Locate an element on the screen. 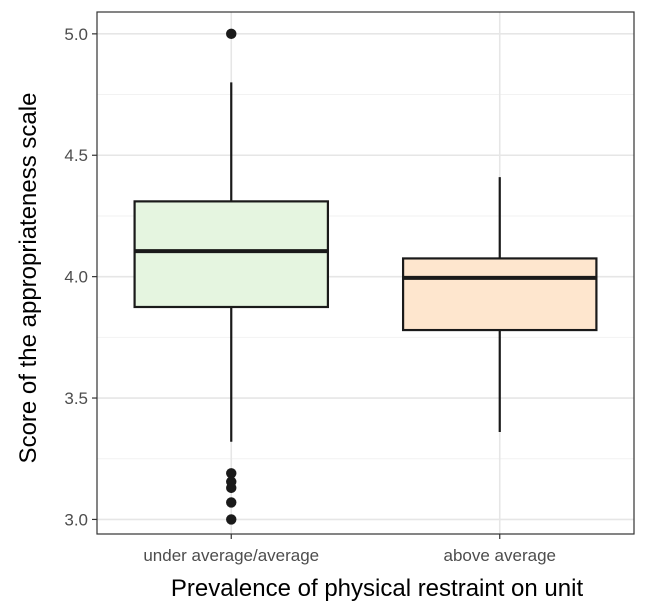  y-tick-label: 4.0 is located at coordinates (76, 277).